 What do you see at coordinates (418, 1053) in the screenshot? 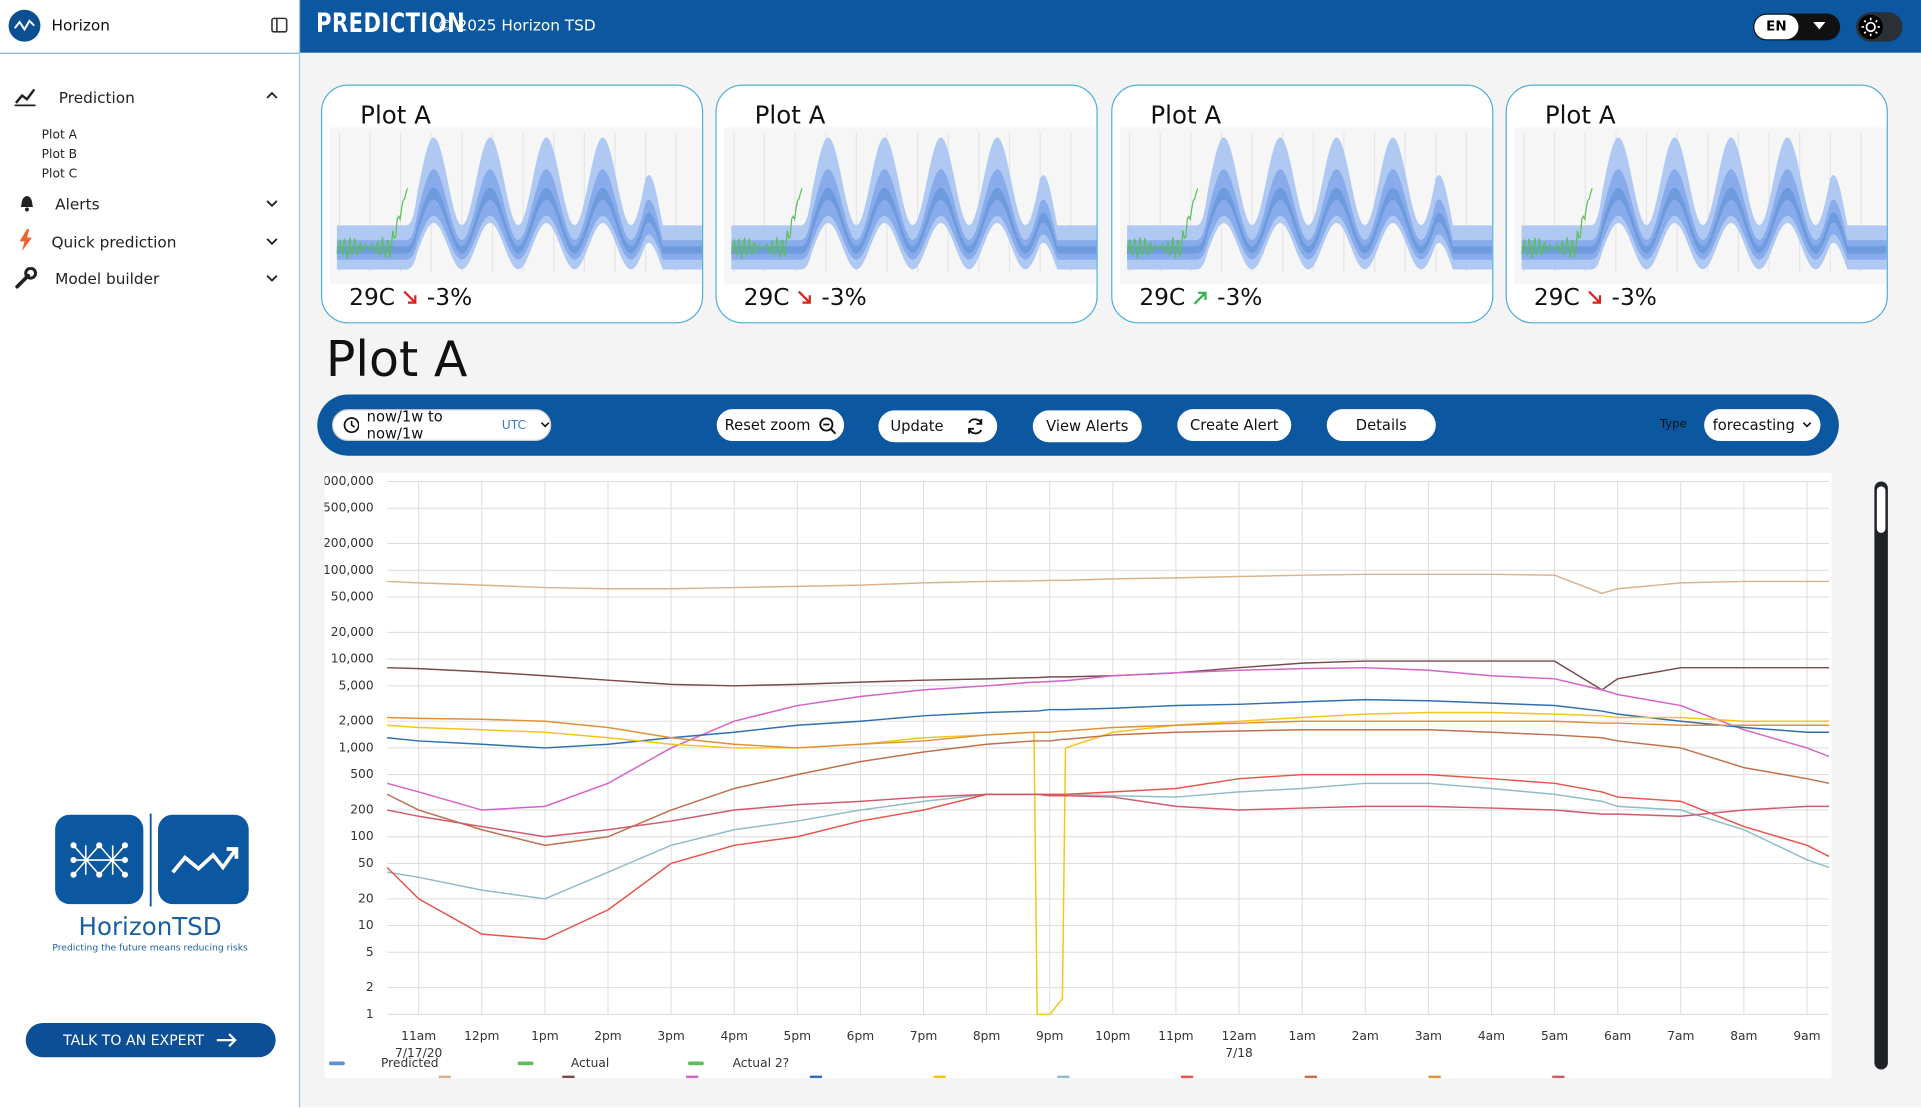
I see `x-date-label: 7/17/20` at bounding box center [418, 1053].